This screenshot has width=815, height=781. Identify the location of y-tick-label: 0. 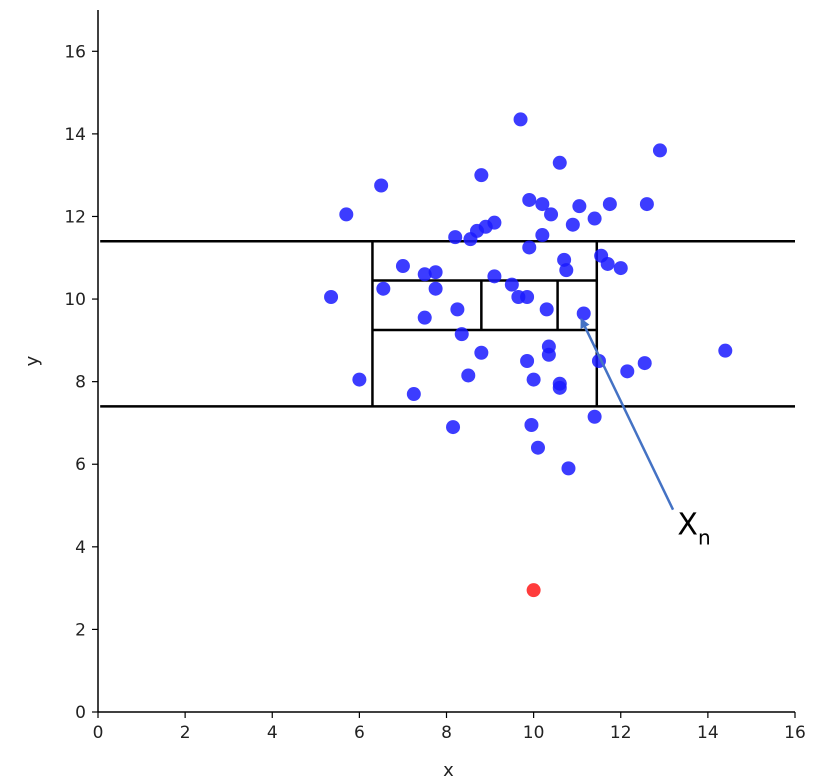
(80, 713).